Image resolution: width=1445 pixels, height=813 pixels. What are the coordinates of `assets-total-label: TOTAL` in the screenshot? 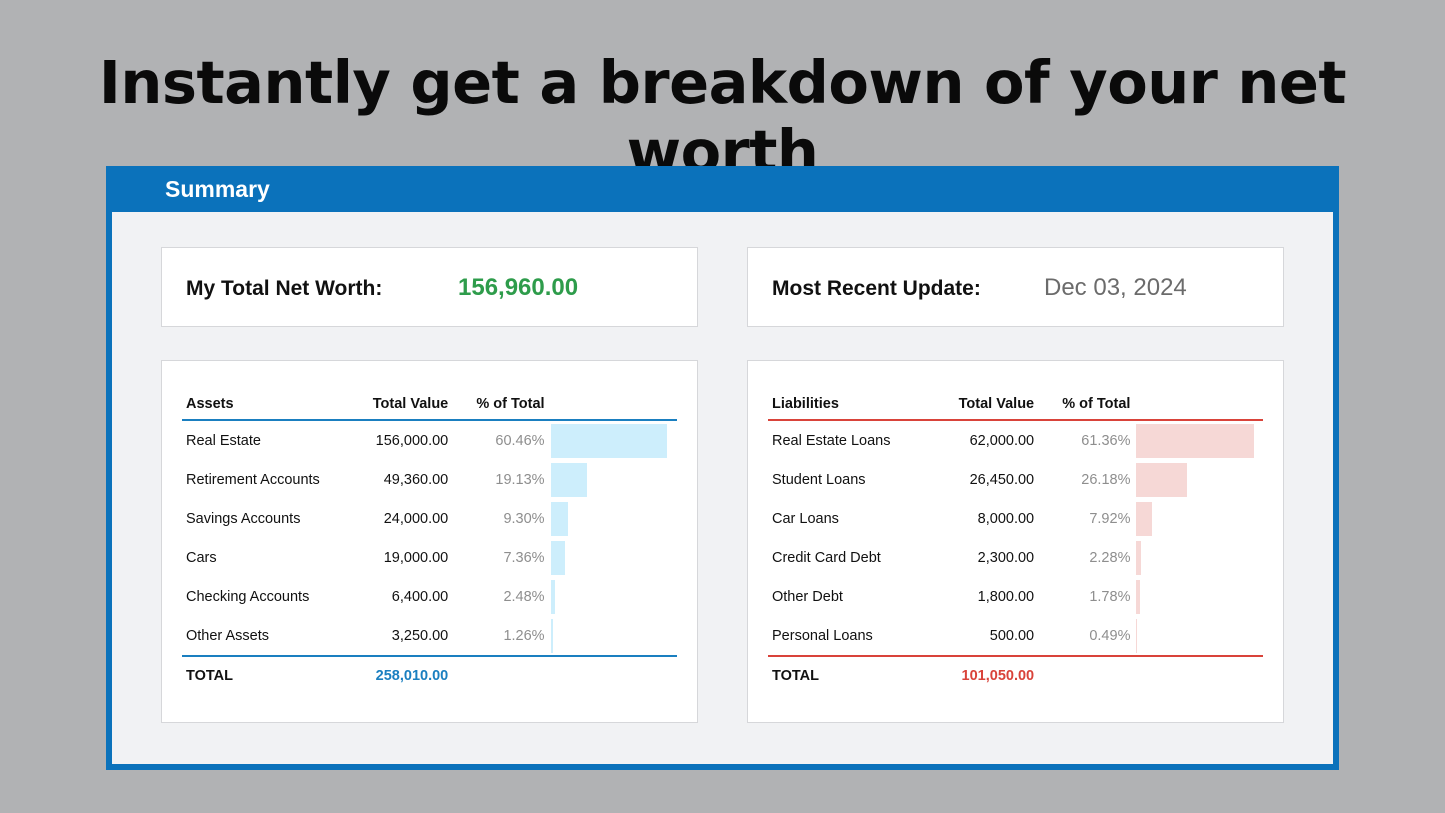 It's located at (267, 675).